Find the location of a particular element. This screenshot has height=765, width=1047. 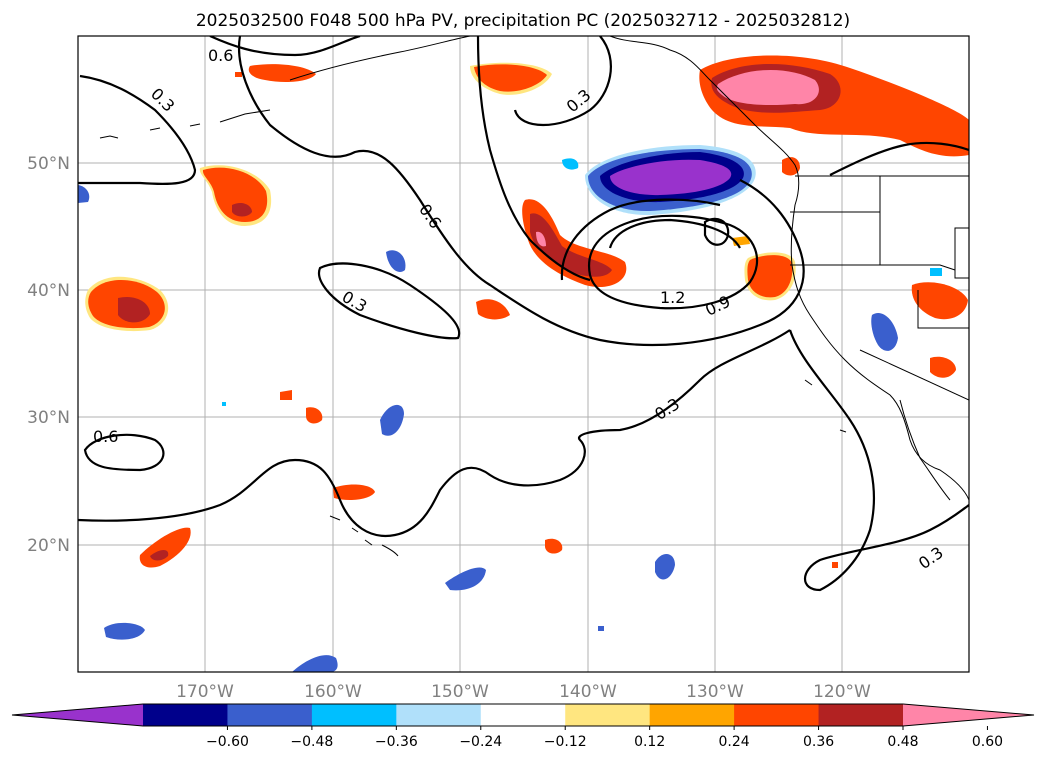

colorbar-segments is located at coordinates (523, 715).